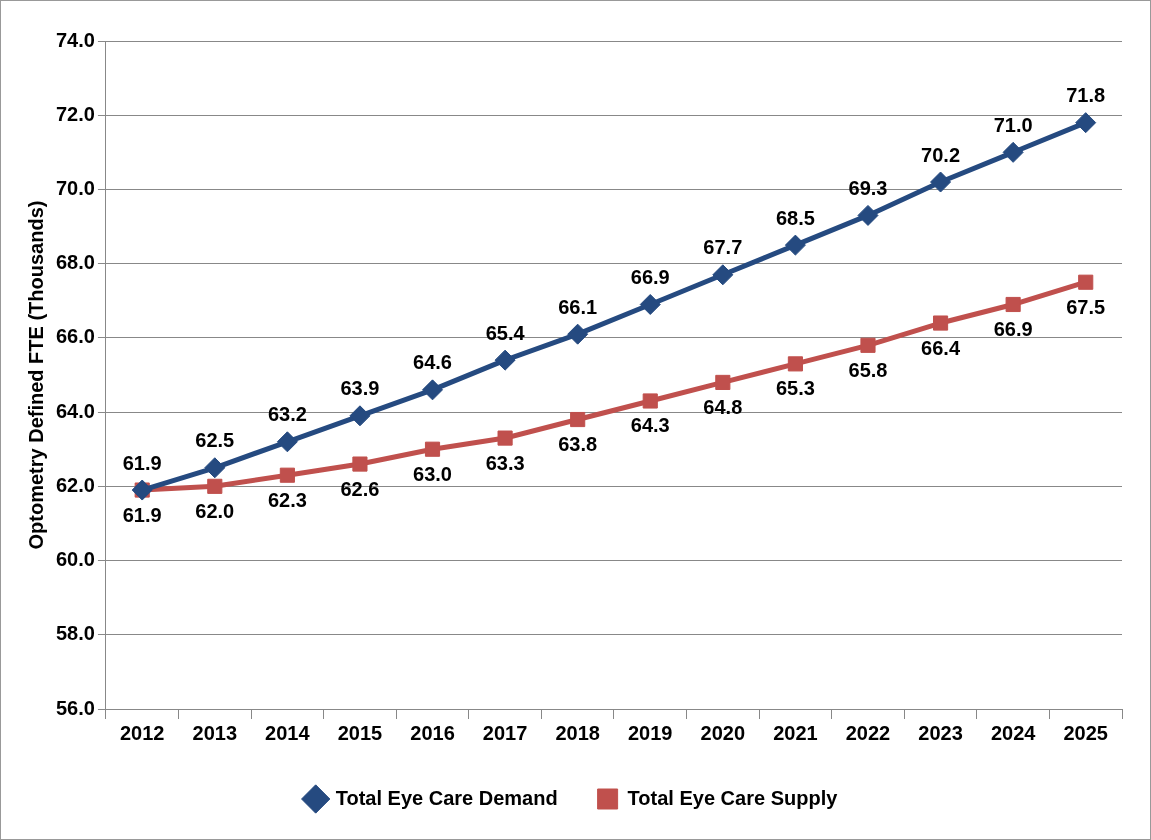  What do you see at coordinates (75, 633) in the screenshot?
I see `y-tick-label: 58.0` at bounding box center [75, 633].